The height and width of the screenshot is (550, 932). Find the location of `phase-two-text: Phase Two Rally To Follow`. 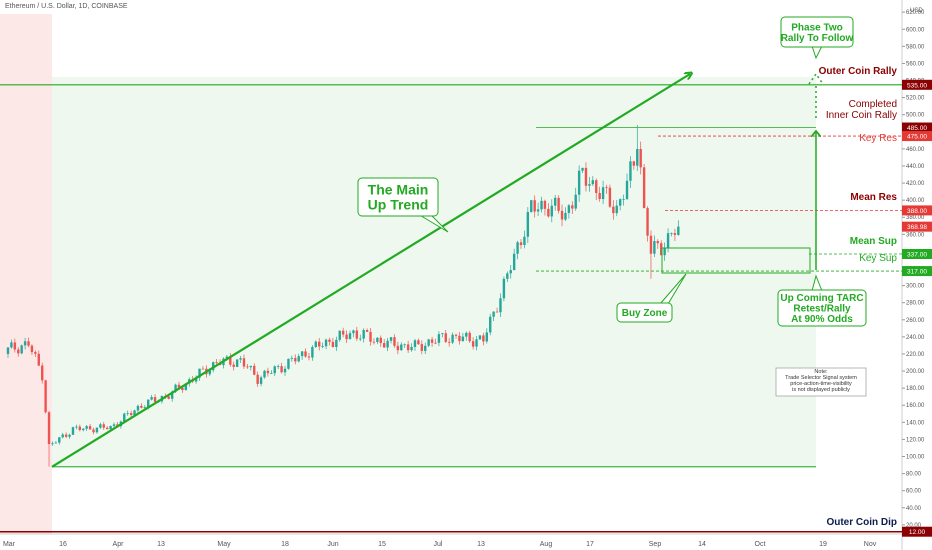

phase-two-text: Phase Two Rally To Follow is located at coordinates (817, 33).